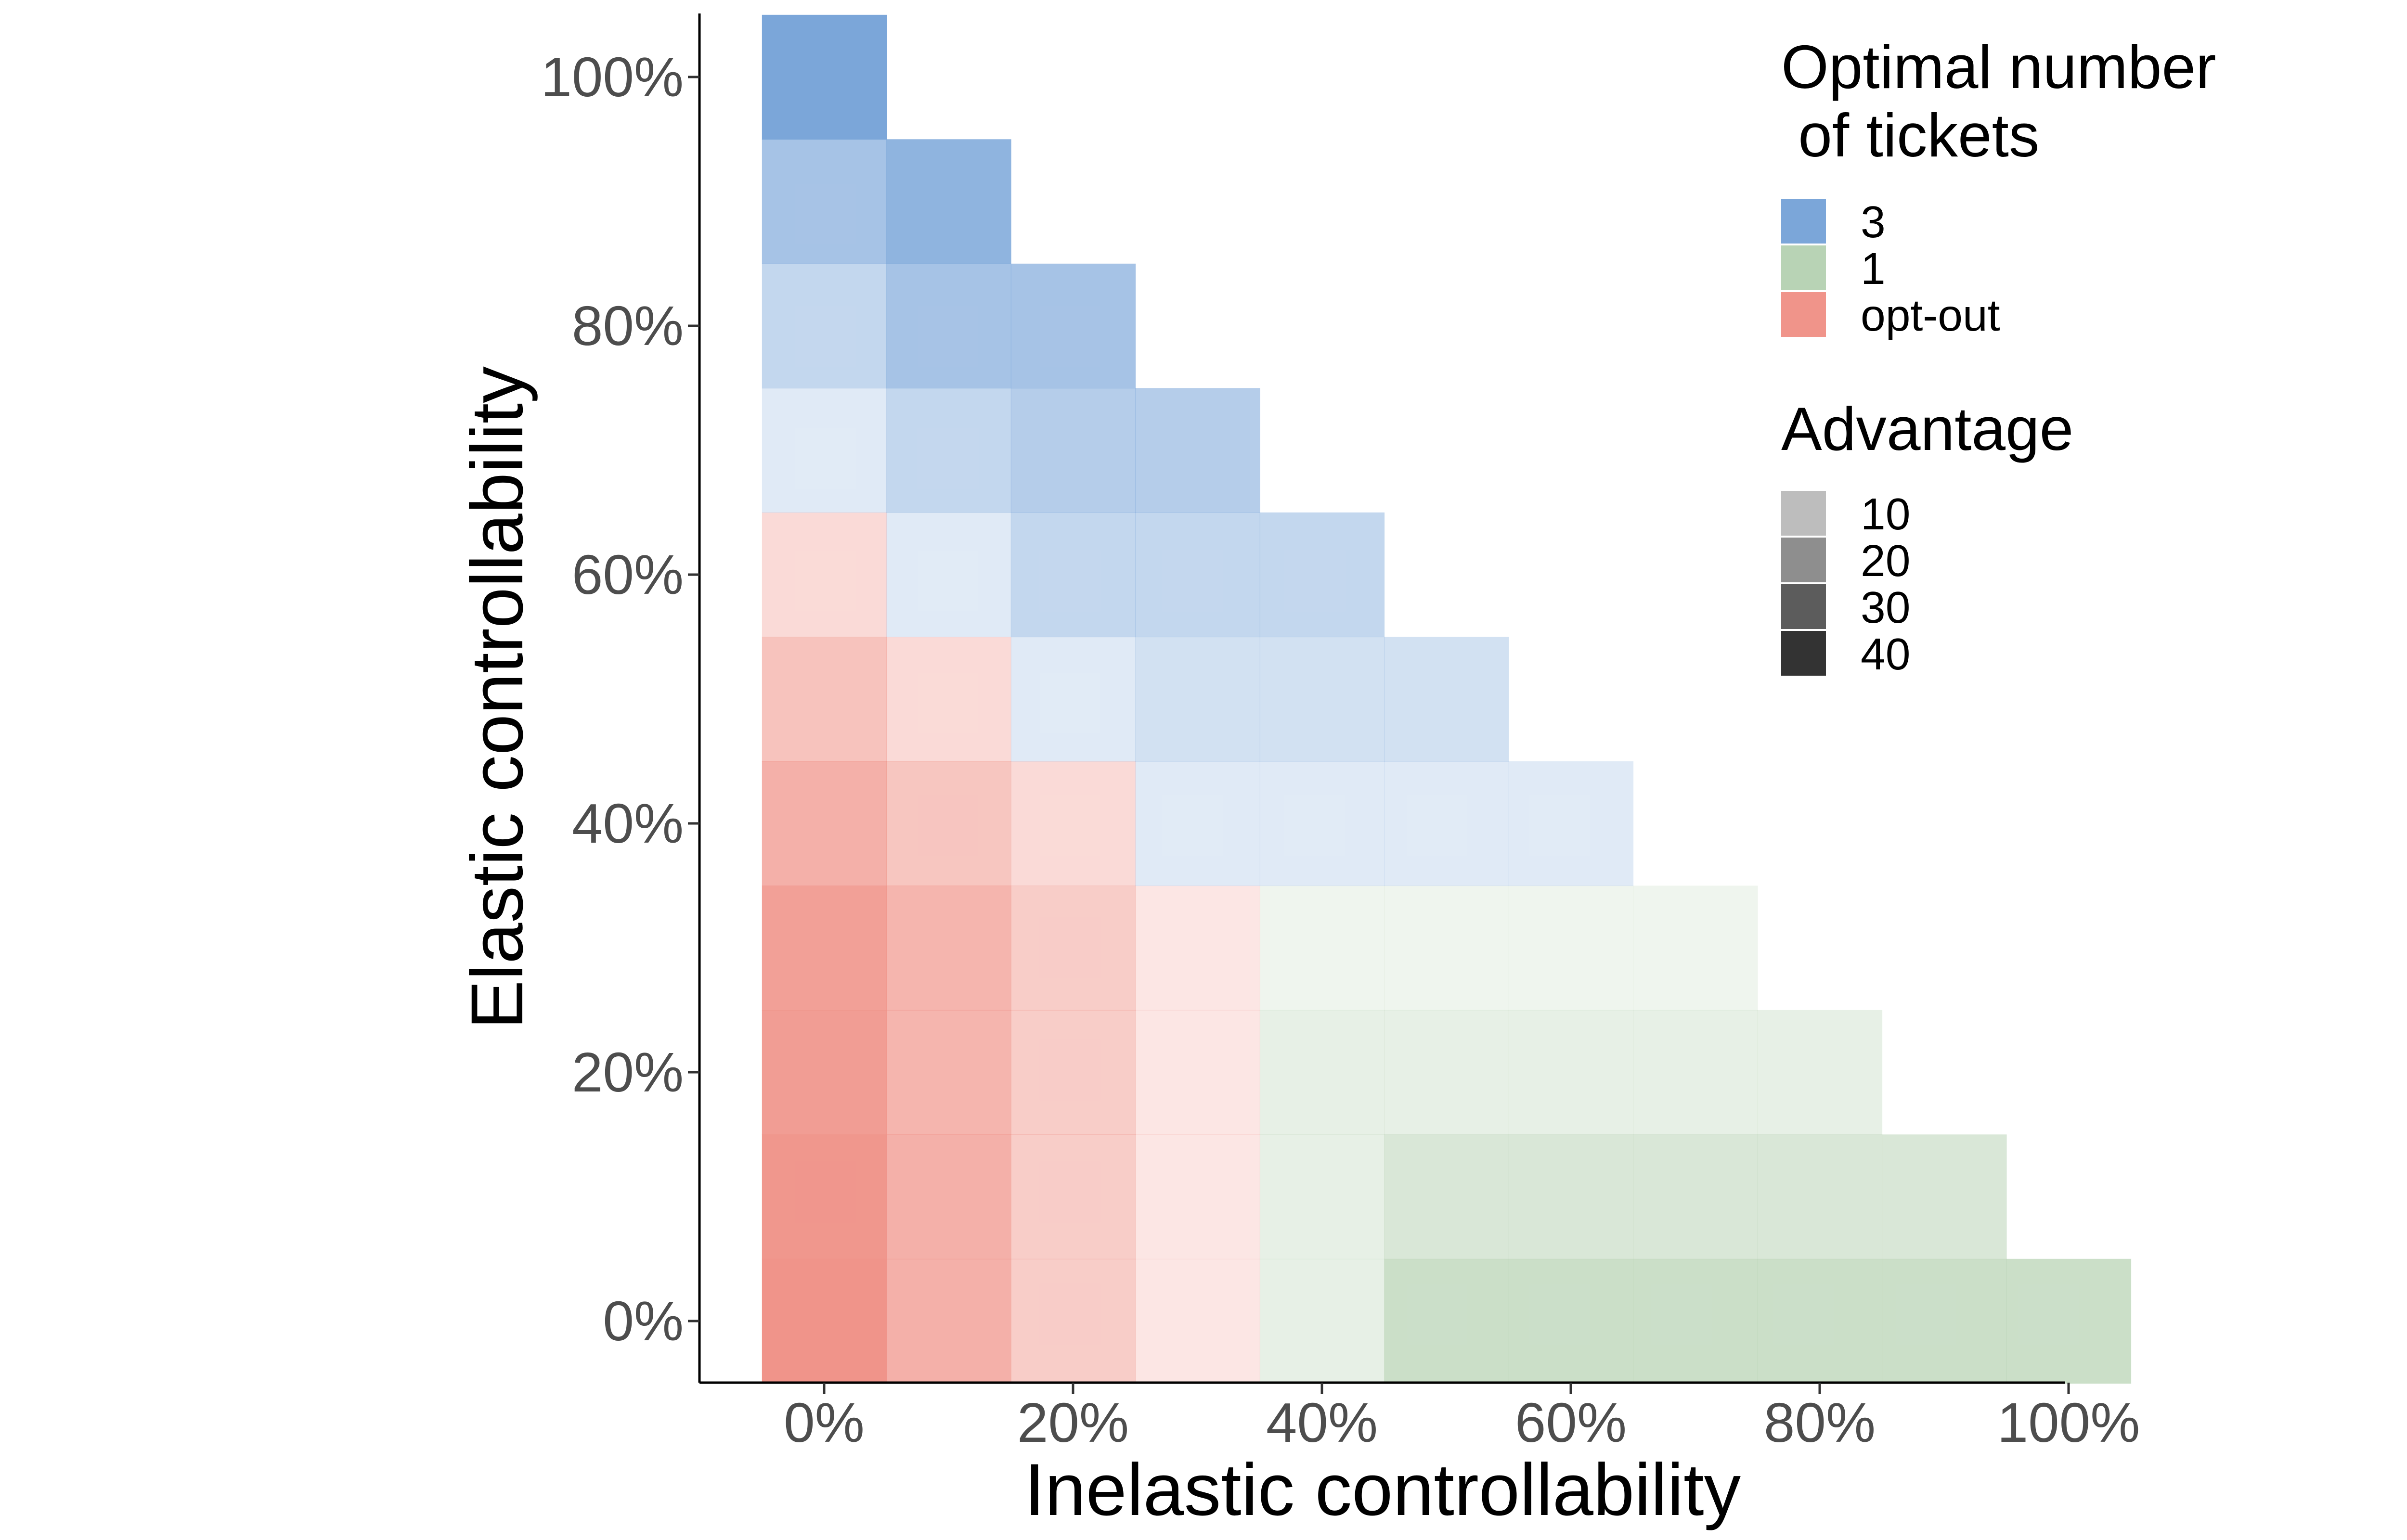 This screenshot has height=1540, width=2407. Describe the element at coordinates (1322, 1422) in the screenshot. I see `x-tick-label: 40%` at that location.